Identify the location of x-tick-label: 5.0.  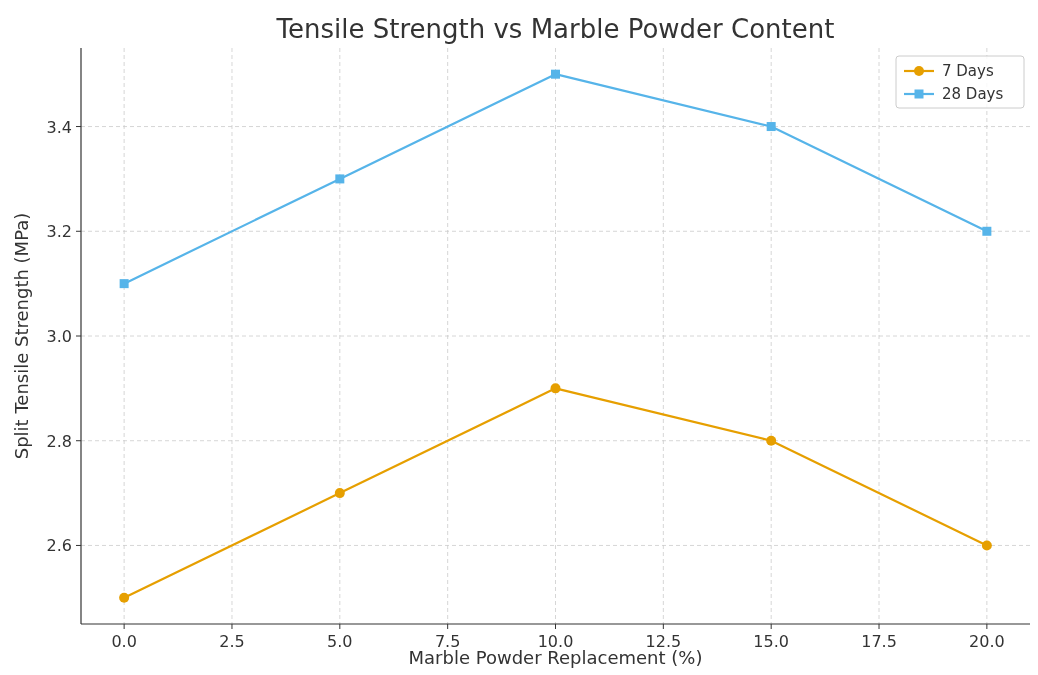
(340, 641).